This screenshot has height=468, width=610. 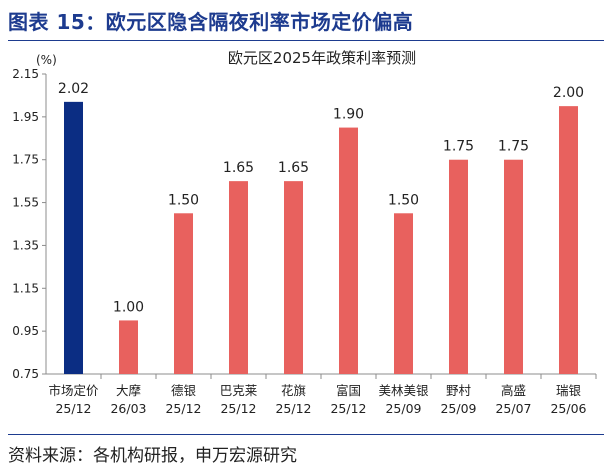 What do you see at coordinates (129, 390) in the screenshot?
I see `x-tick-label: 大摩` at bounding box center [129, 390].